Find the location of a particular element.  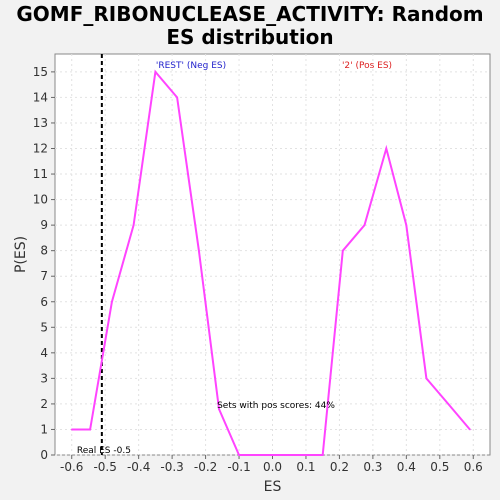

y-tick-label: 4 is located at coordinates (44, 353).